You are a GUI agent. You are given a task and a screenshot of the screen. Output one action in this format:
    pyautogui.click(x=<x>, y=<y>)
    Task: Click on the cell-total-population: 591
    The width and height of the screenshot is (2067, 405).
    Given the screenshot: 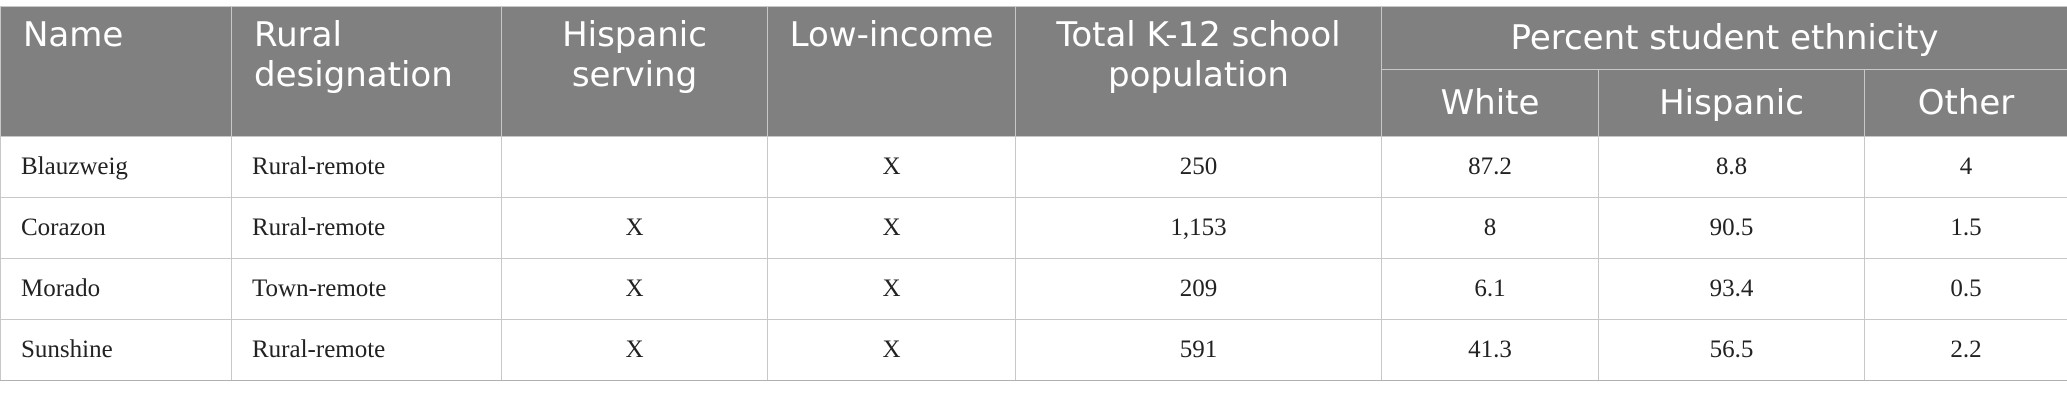 What is the action you would take?
    pyautogui.click(x=1198, y=350)
    